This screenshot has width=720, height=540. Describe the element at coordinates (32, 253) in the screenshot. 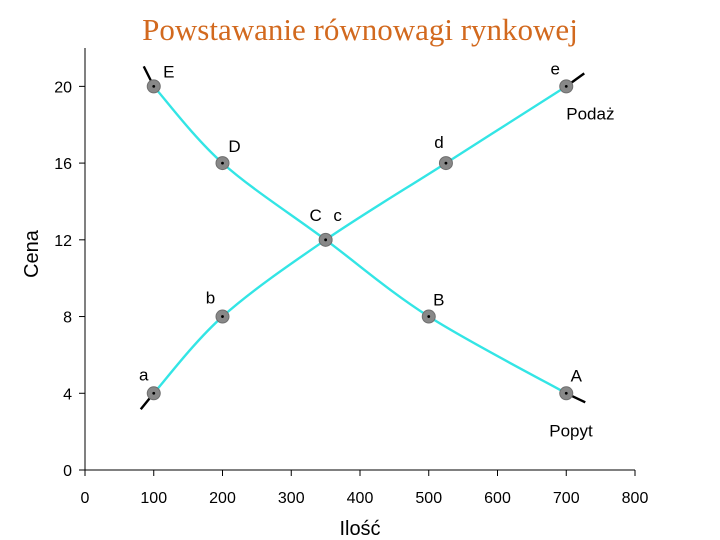

I see `y-axis-title: Cena` at that location.